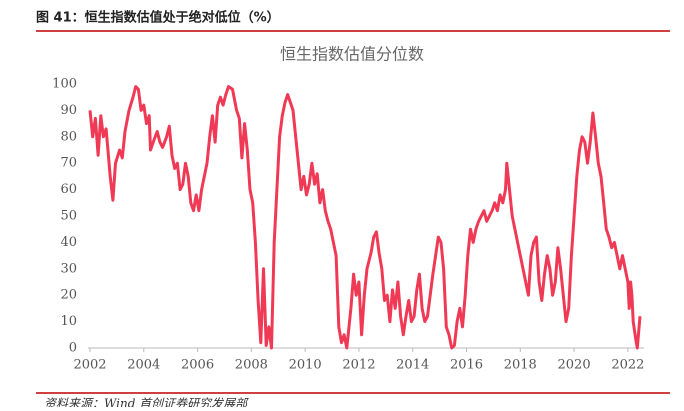  Describe the element at coordinates (64, 84) in the screenshot. I see `y-tick-label: 100` at that location.